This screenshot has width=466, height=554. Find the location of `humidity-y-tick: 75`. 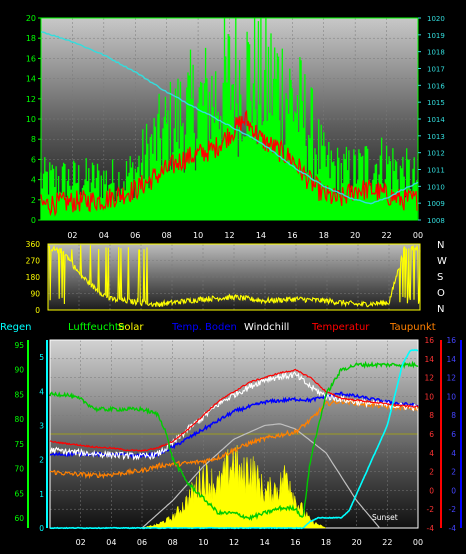

humidity-y-tick: 75 is located at coordinates (19, 444).